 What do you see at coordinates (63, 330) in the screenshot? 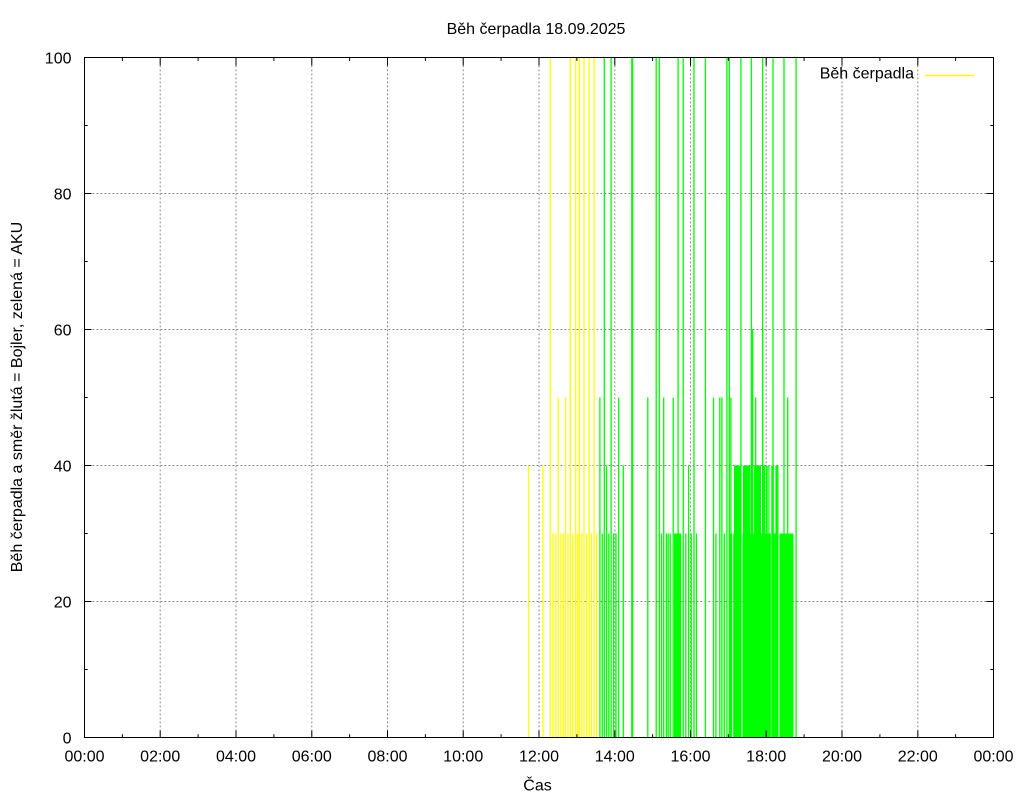
I see `svg-text: 60` at bounding box center [63, 330].